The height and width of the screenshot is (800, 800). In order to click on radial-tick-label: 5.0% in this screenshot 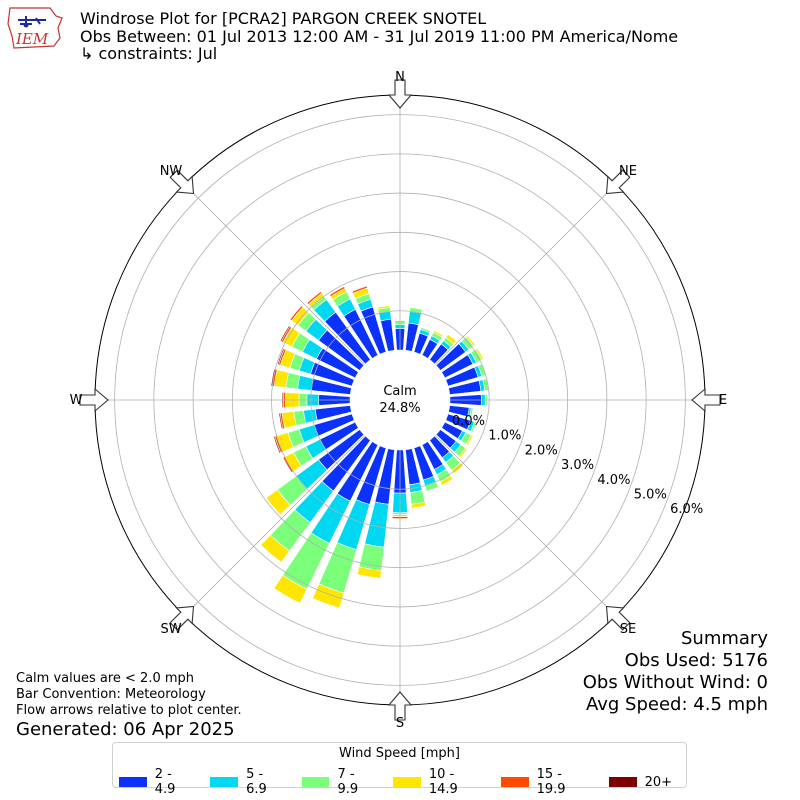, I will do `click(650, 494)`.